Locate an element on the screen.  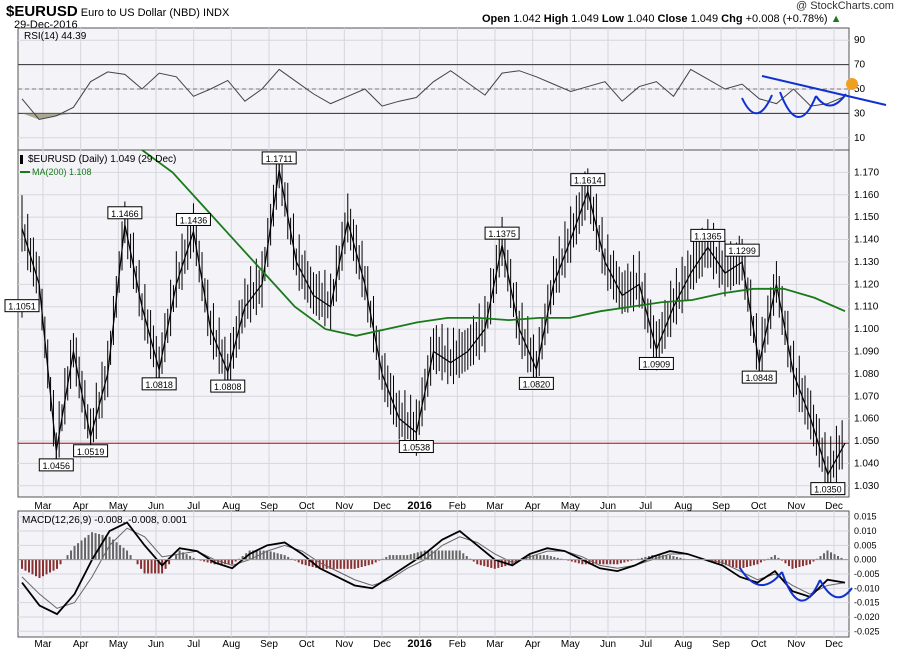
macd-y-tick-label: -0.025 is located at coordinates (867, 631).